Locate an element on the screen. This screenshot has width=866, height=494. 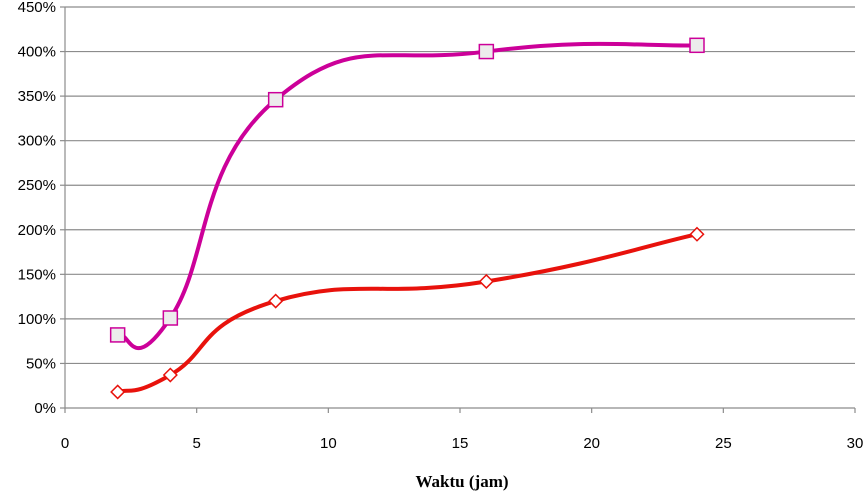
x-tick-labels: 0 5 10 15 20 25 30 is located at coordinates (462, 443).